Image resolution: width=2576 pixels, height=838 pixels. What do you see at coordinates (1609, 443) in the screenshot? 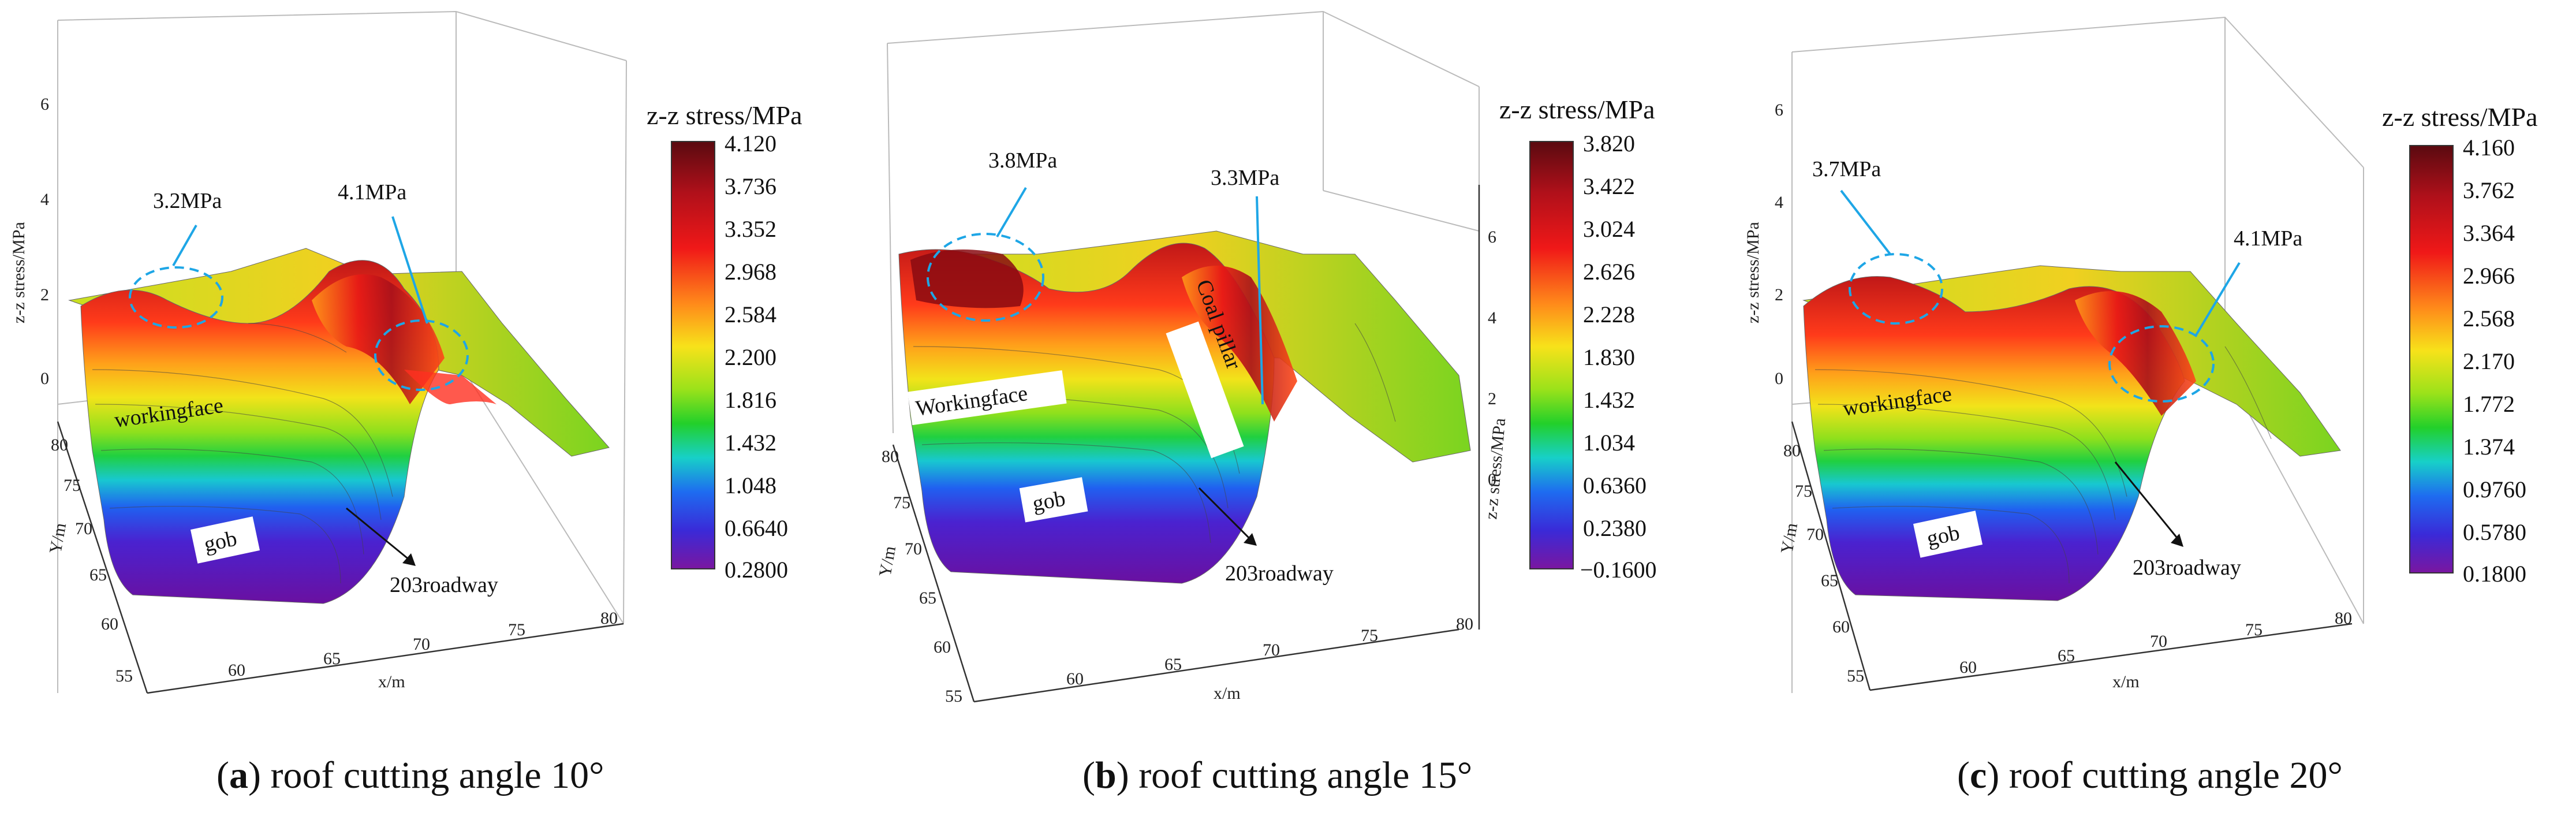
I see `colorbar-tick: 1.034` at bounding box center [1609, 443].